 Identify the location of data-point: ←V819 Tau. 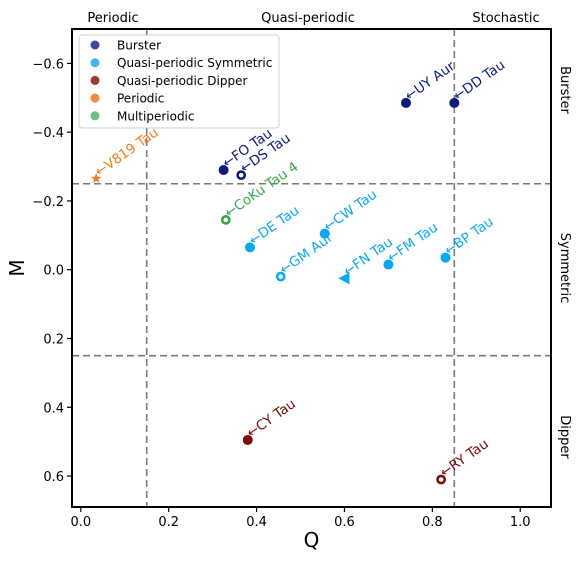
(126, 154).